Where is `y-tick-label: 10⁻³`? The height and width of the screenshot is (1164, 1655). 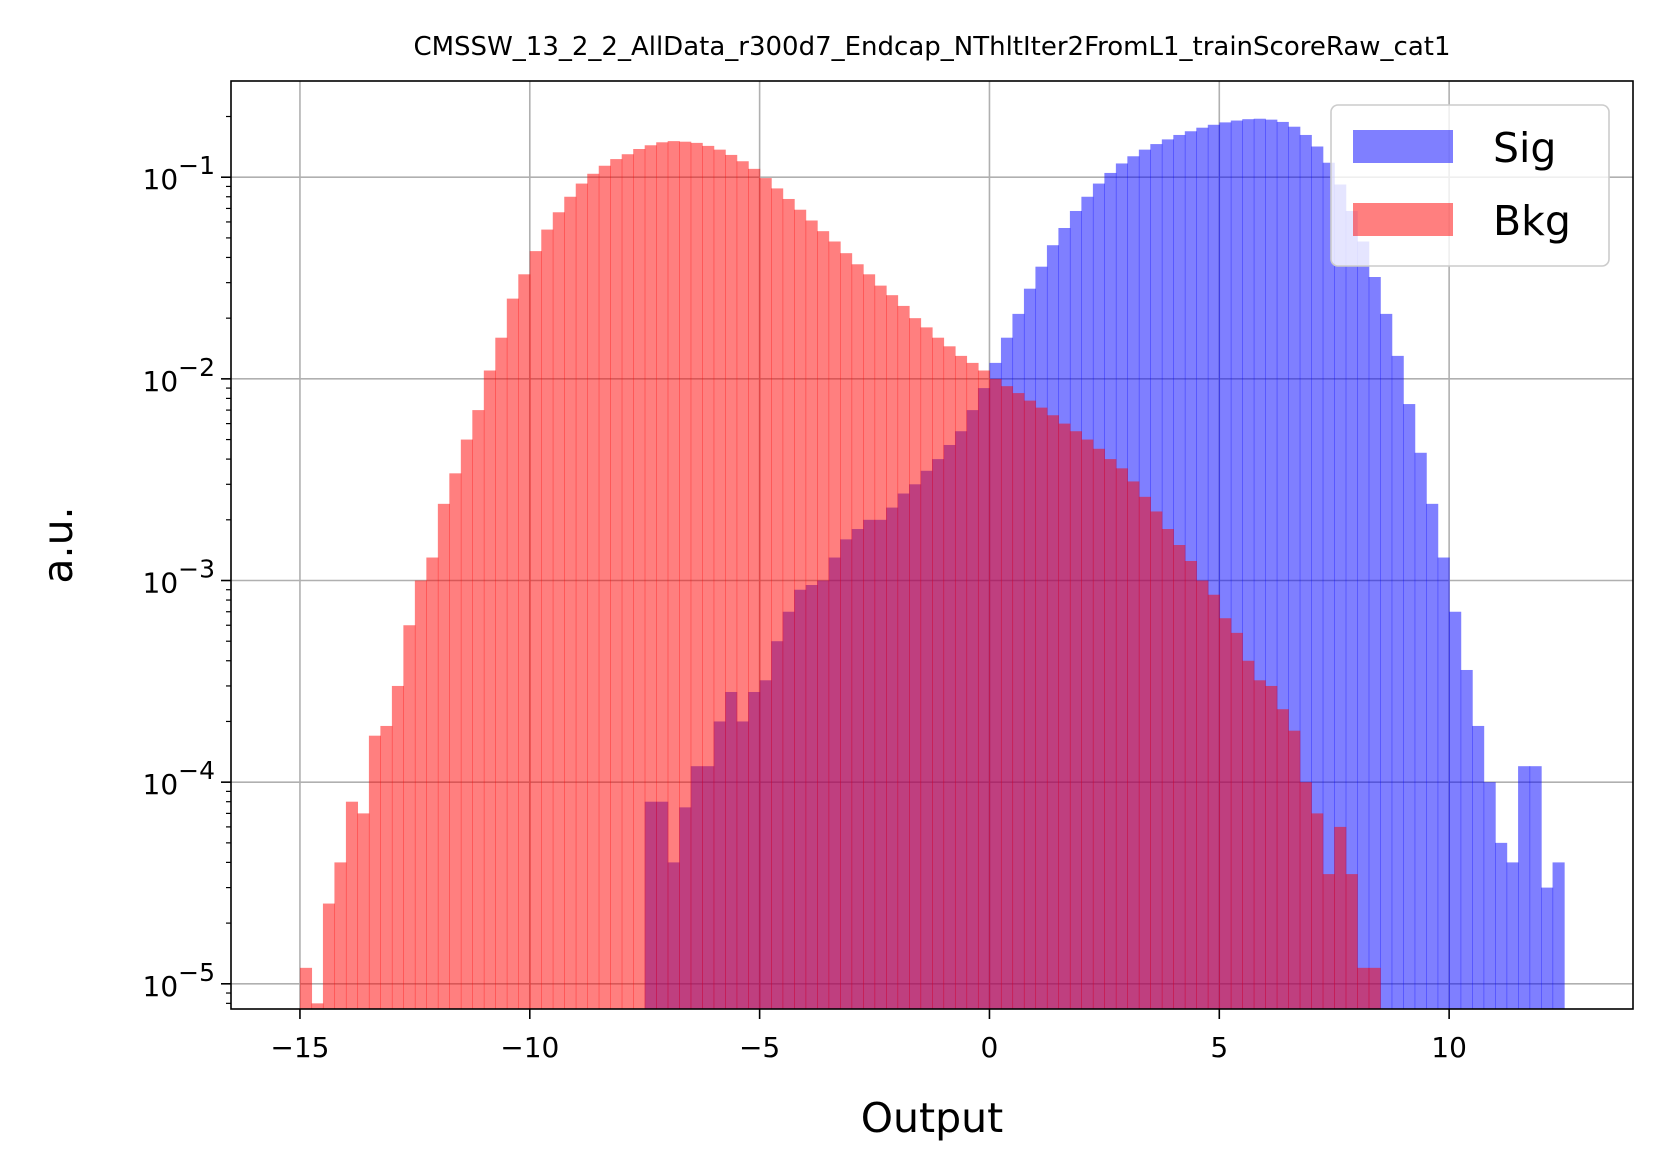
y-tick-label: 10⁻³ is located at coordinates (179, 577).